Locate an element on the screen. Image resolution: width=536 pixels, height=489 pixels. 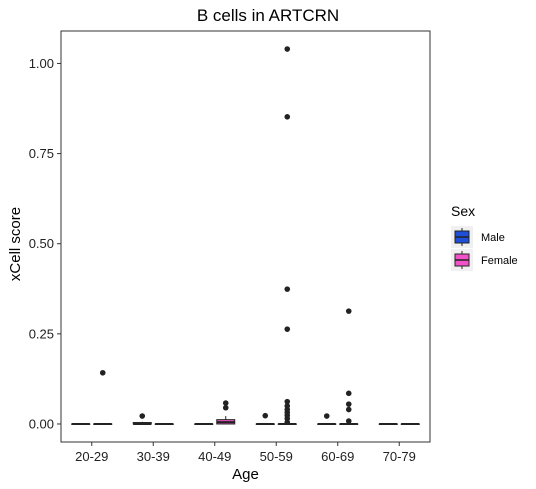
y-axis: 0.00 0.25 0.50 0.75 1.00 is located at coordinates (45, 243).